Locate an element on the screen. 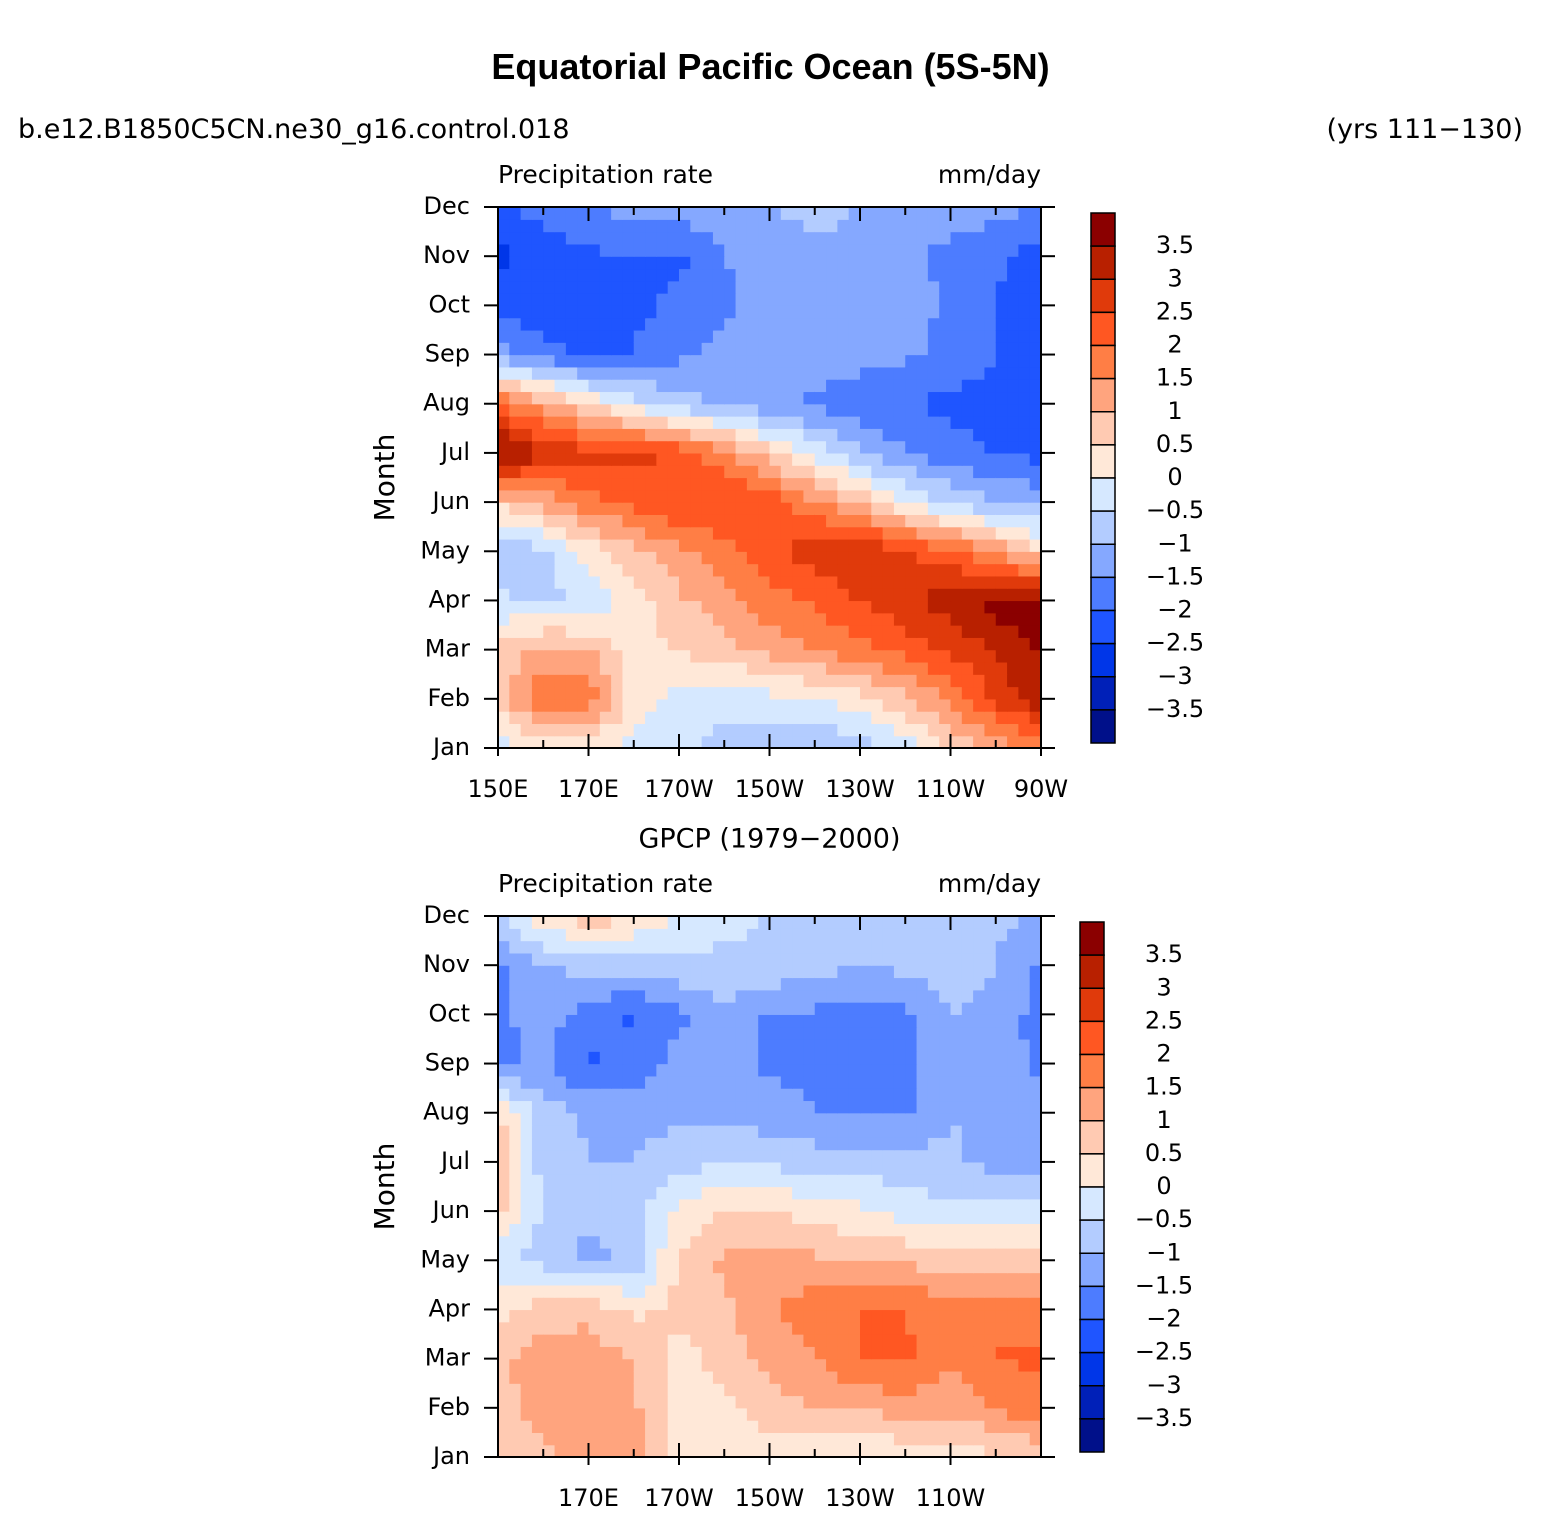  y-tick-label: Dec is located at coordinates (447, 206).